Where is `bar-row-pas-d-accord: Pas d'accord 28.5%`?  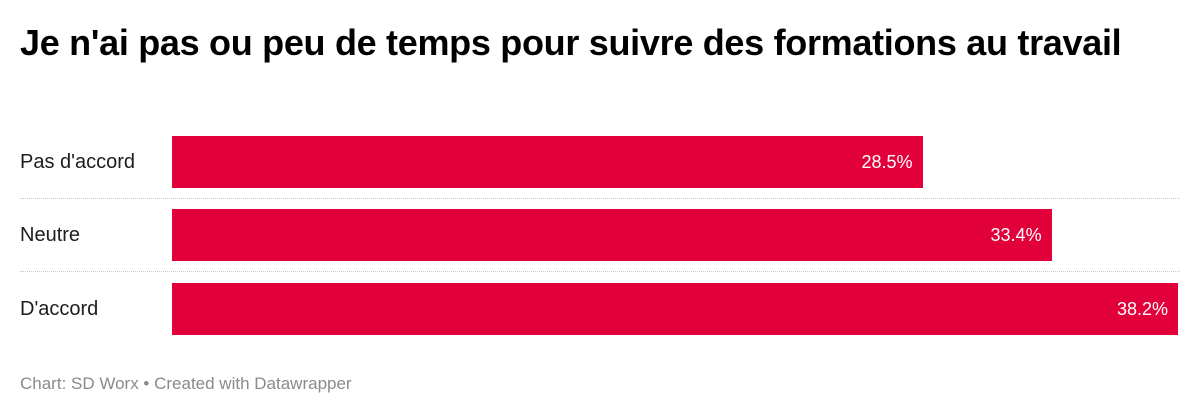 bar-row-pas-d-accord: Pas d'accord 28.5% is located at coordinates (600, 162).